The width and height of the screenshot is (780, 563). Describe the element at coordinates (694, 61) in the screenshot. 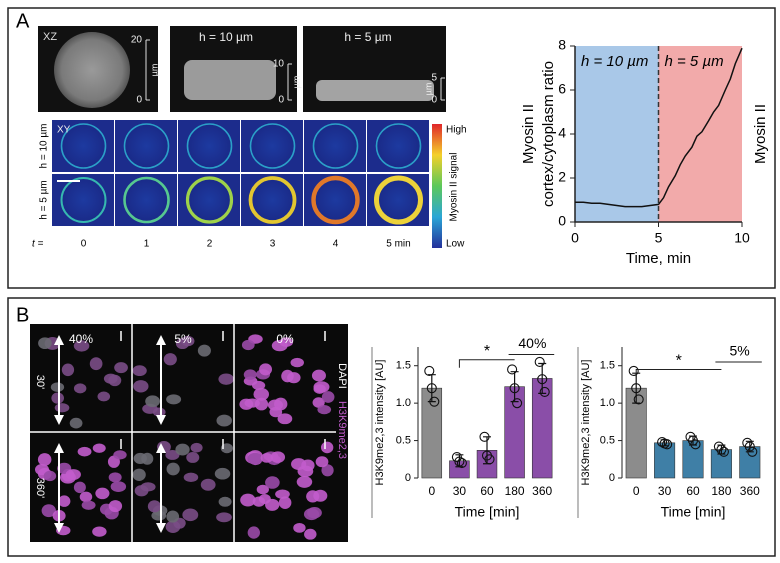

I see `region-label: h = 5 µm` at that location.